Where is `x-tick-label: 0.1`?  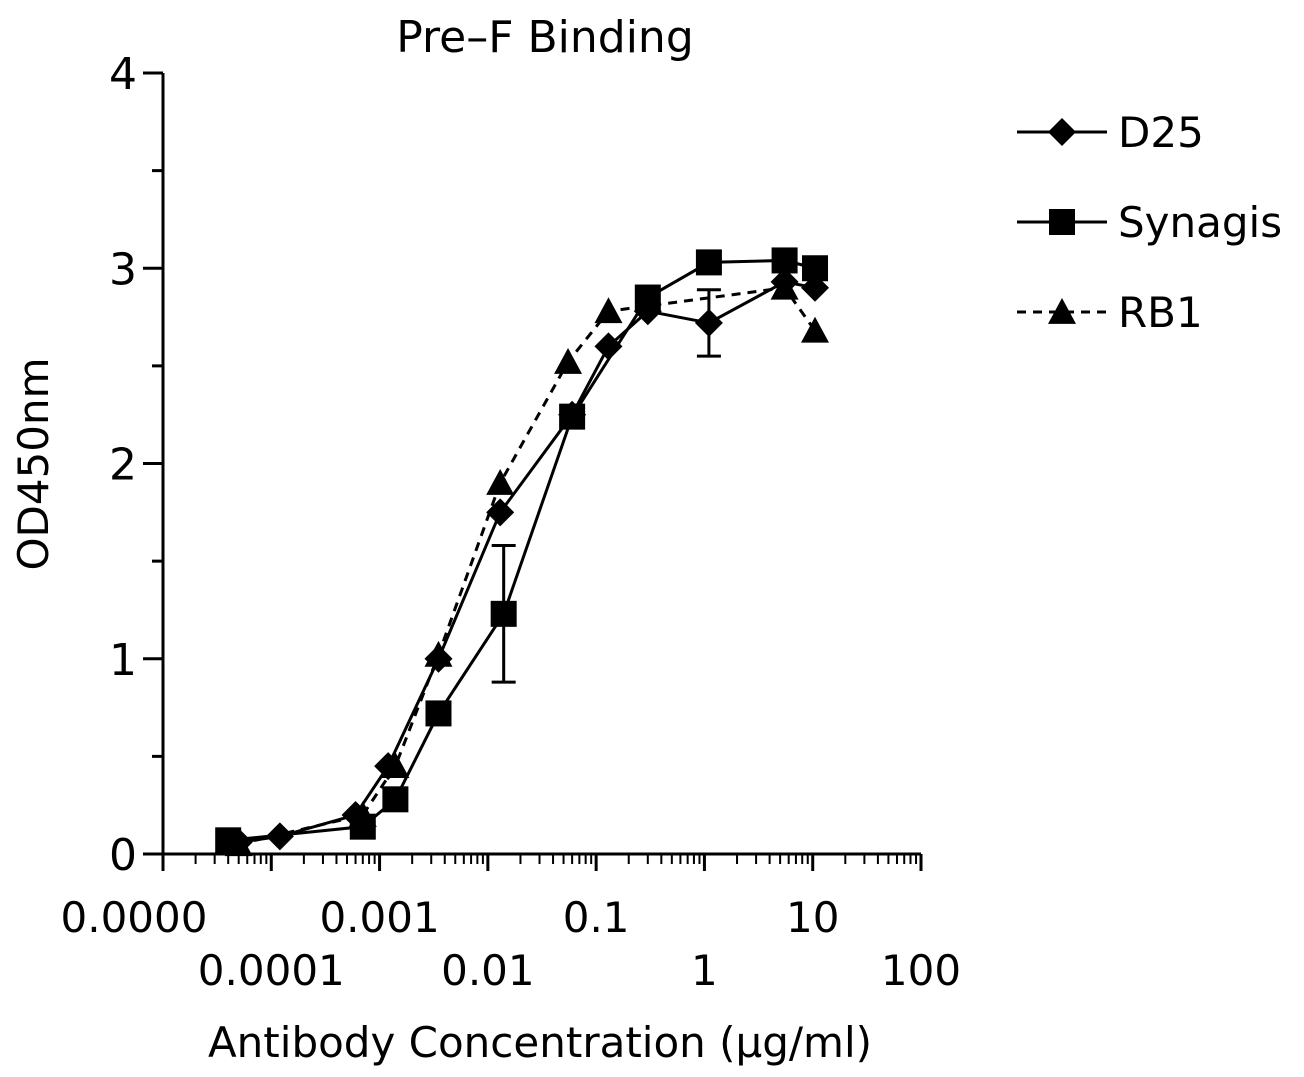 x-tick-label: 0.1 is located at coordinates (596, 917).